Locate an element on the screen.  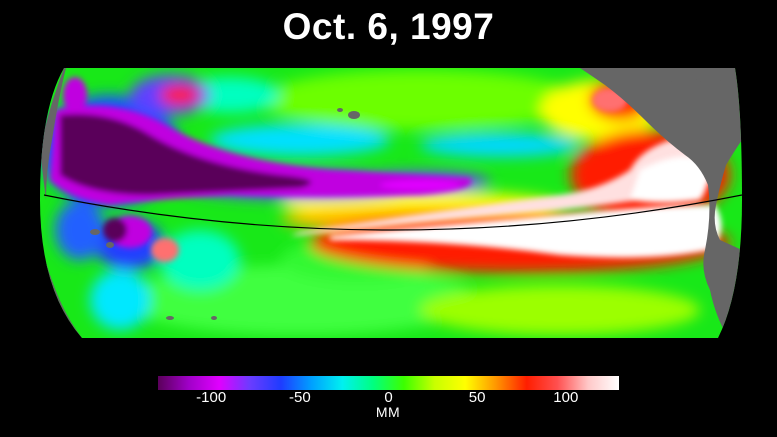
legend-tick-label: 0 is located at coordinates (388, 397).